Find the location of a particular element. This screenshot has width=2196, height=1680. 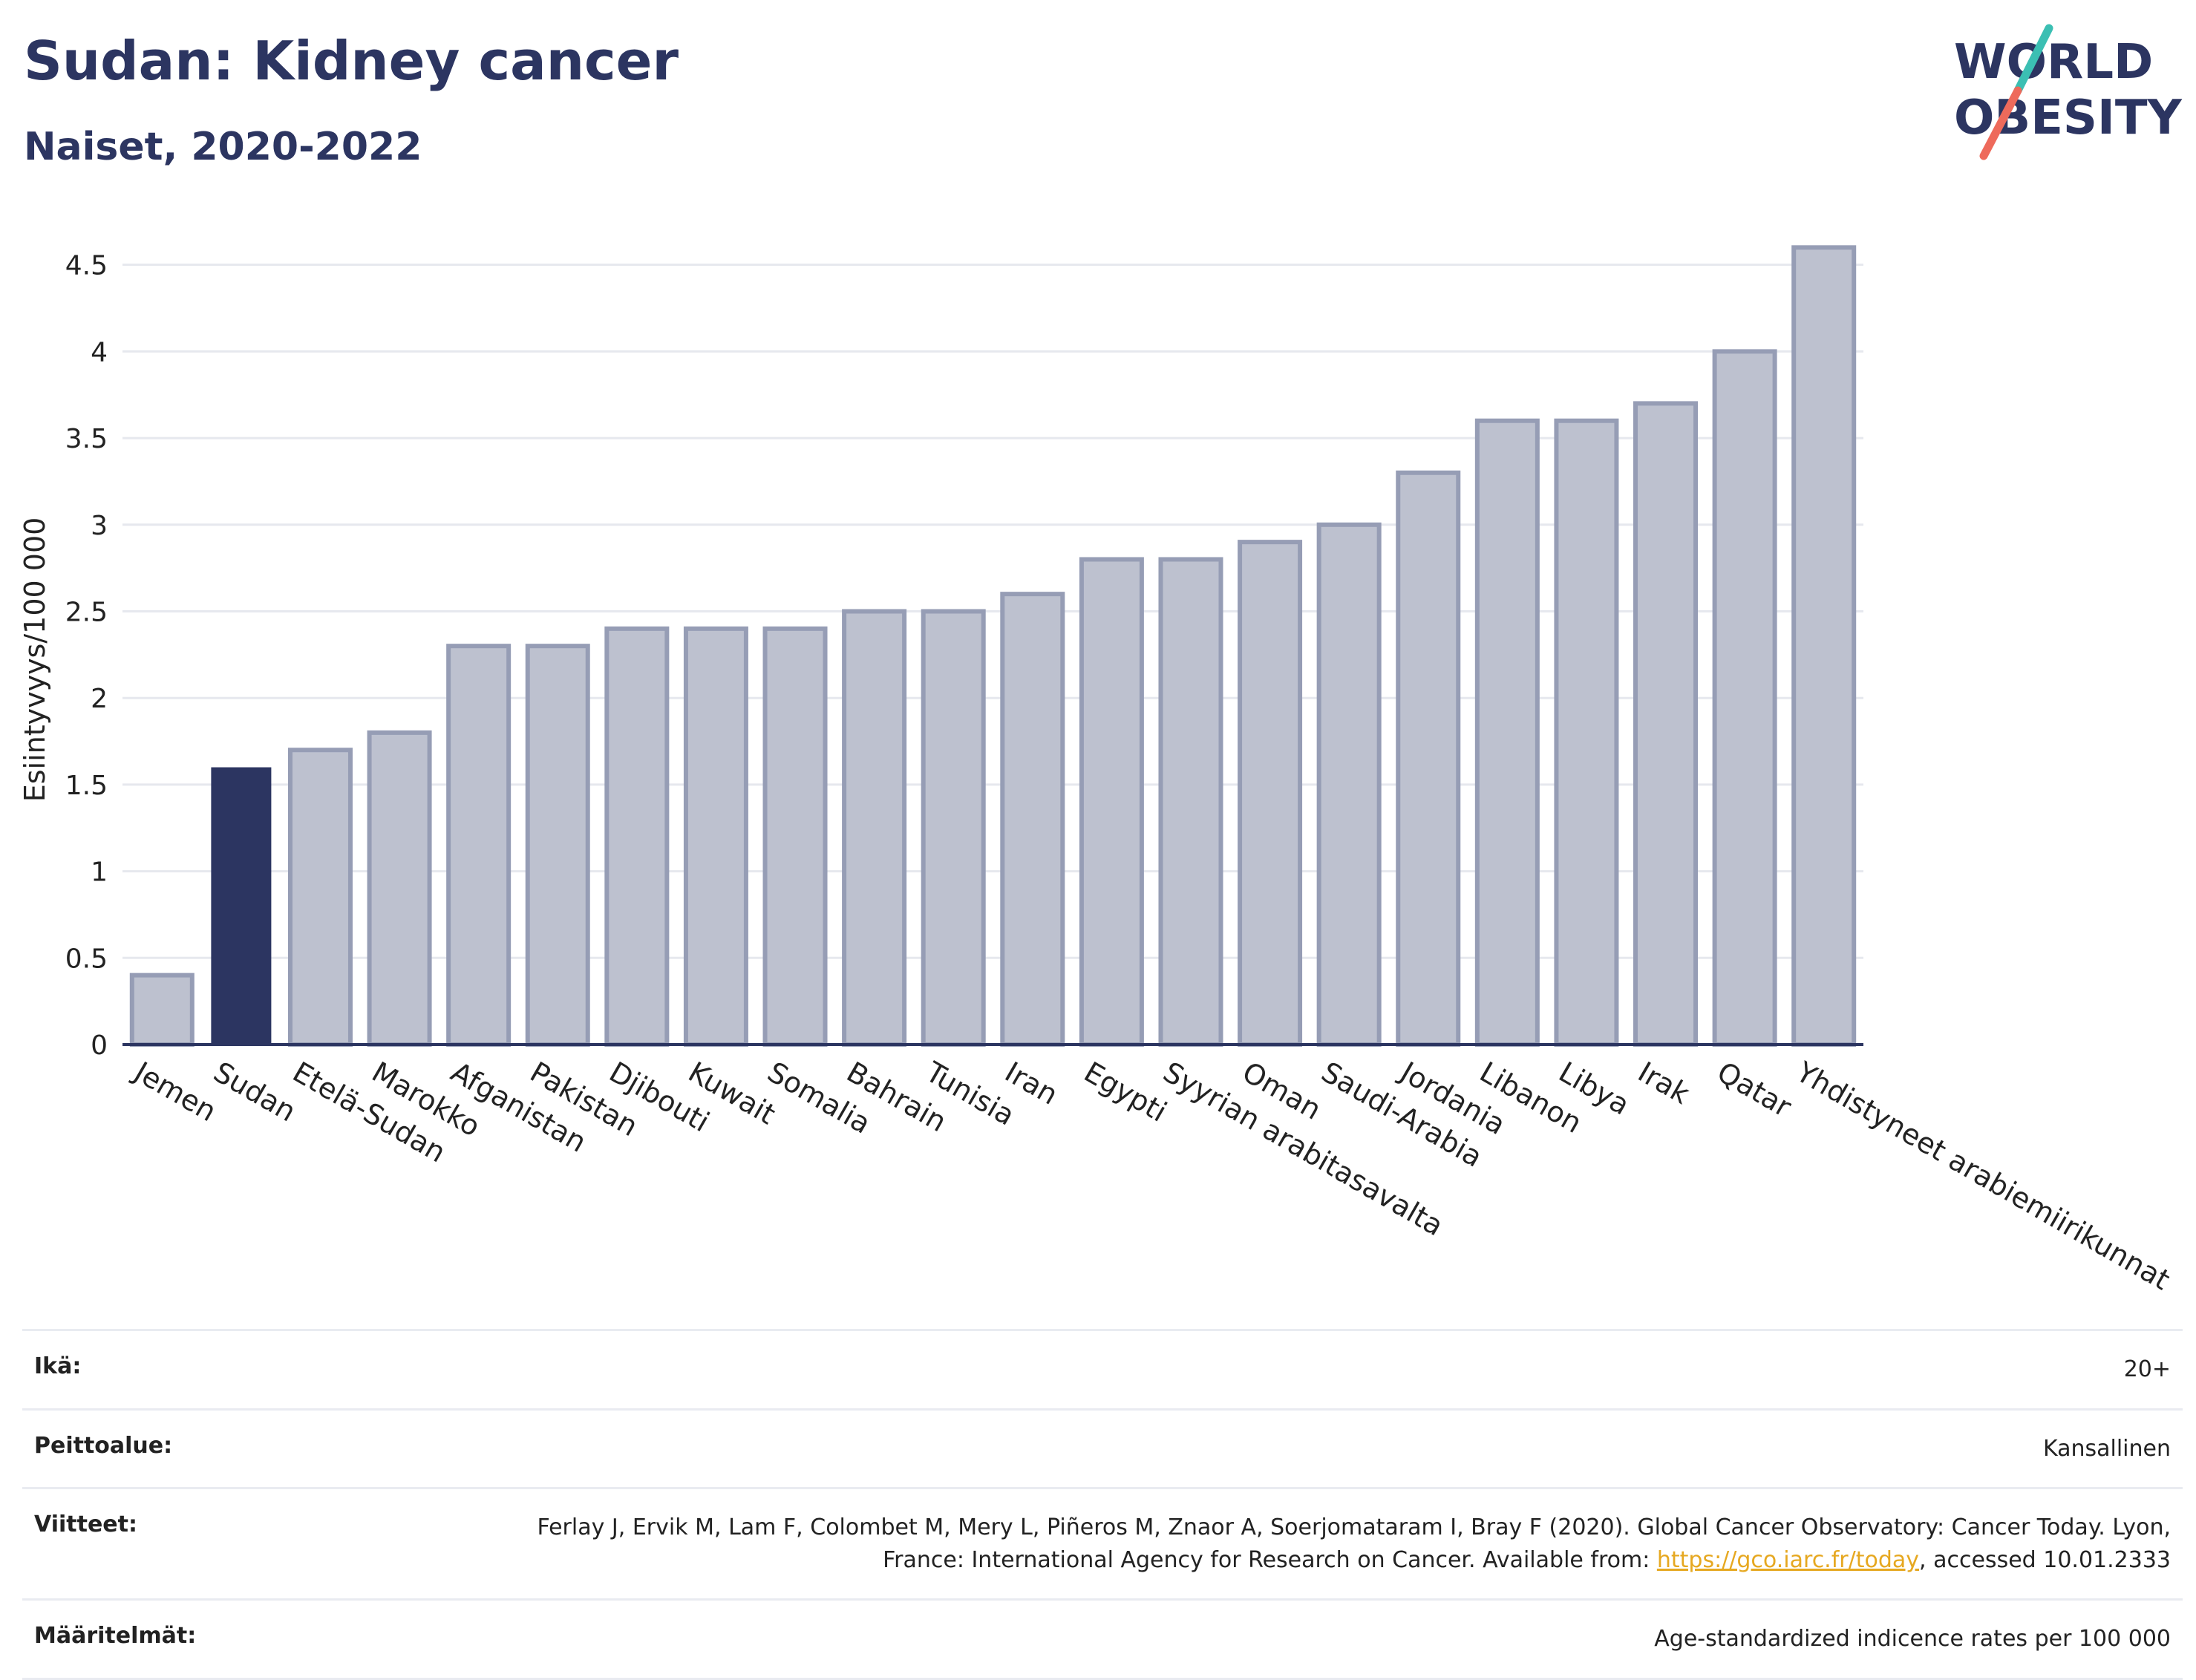

chart-title: Sudan: Kidney cancer is located at coordinates (351, 61).